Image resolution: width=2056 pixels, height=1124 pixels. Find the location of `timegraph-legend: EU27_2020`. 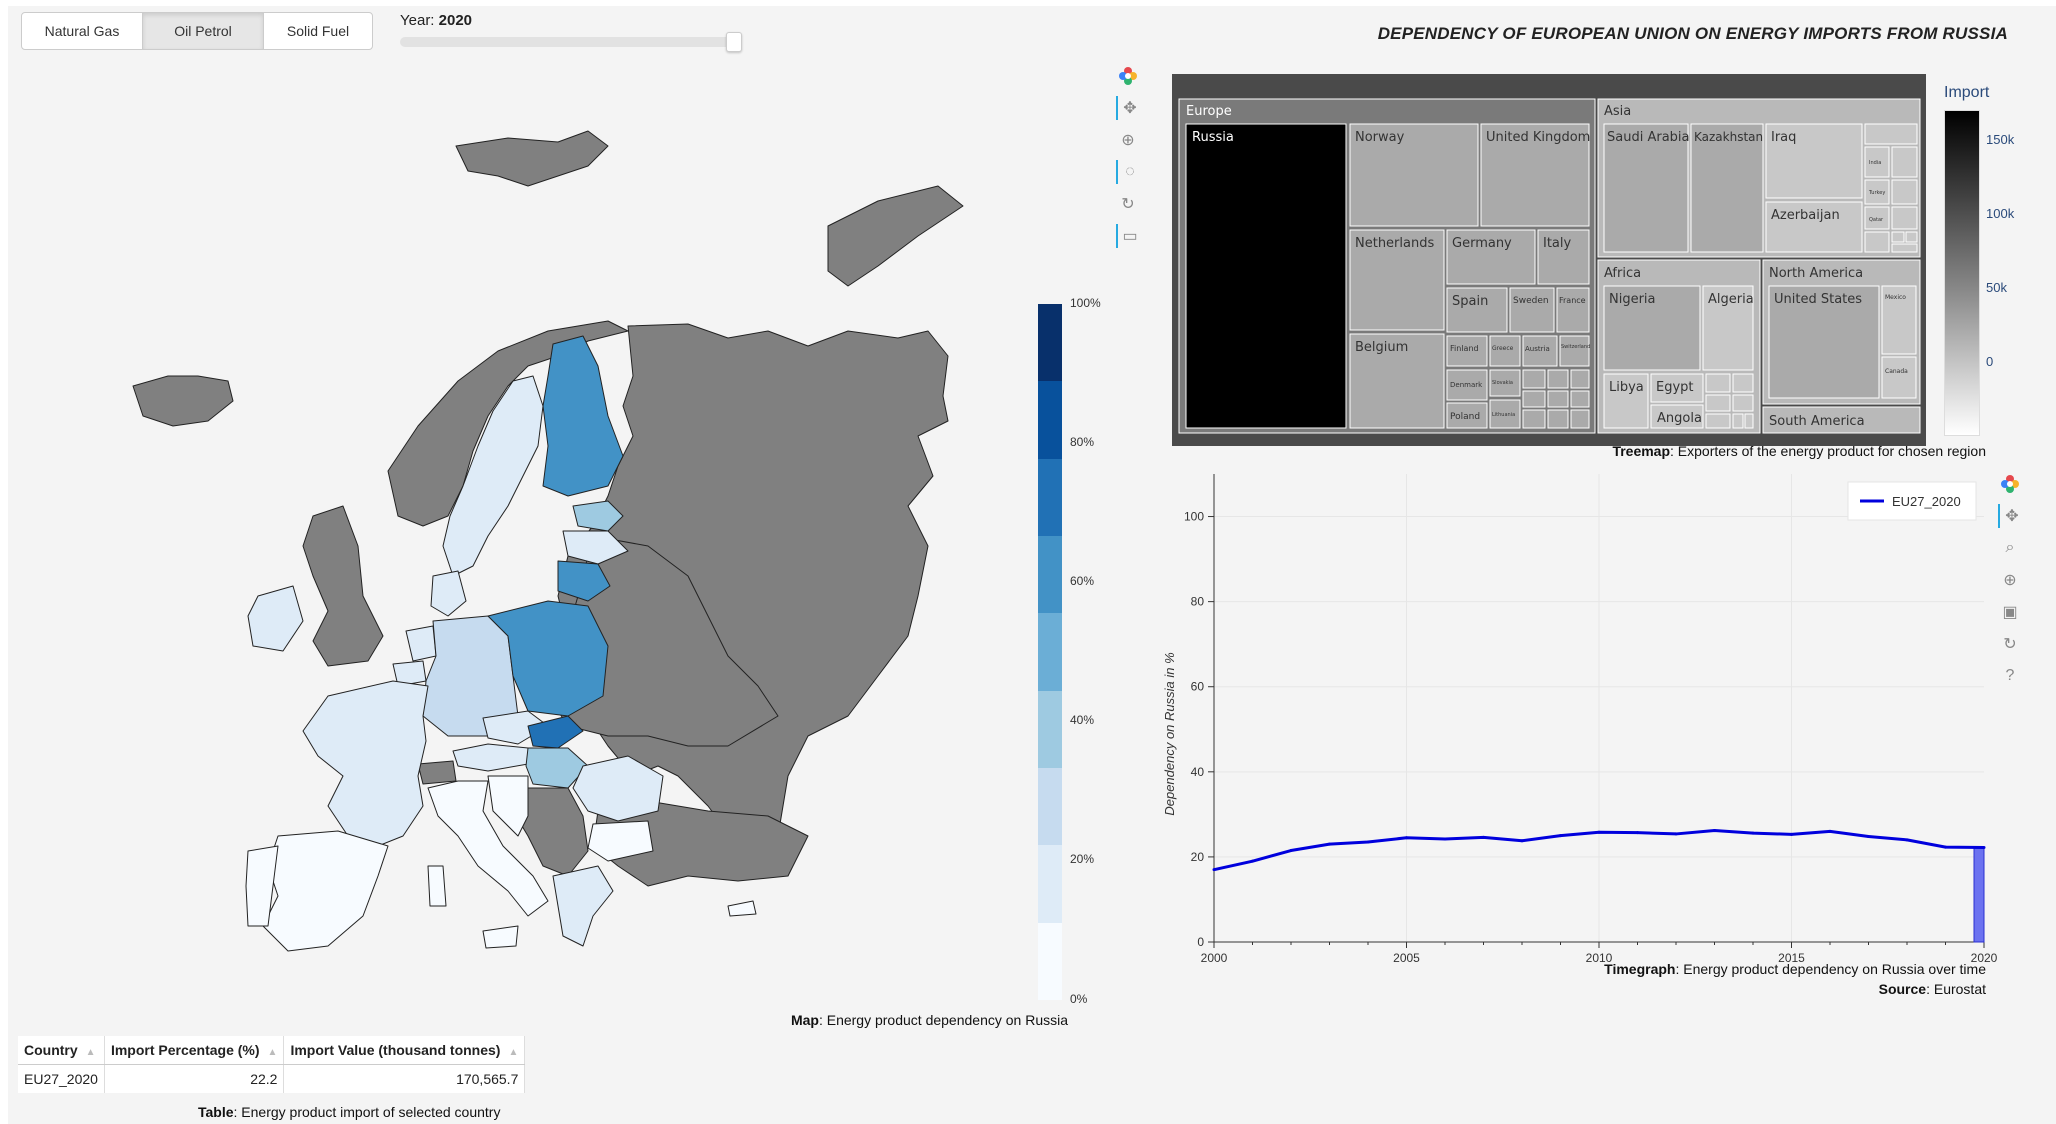

timegraph-legend: EU27_2020 is located at coordinates (1912, 501).